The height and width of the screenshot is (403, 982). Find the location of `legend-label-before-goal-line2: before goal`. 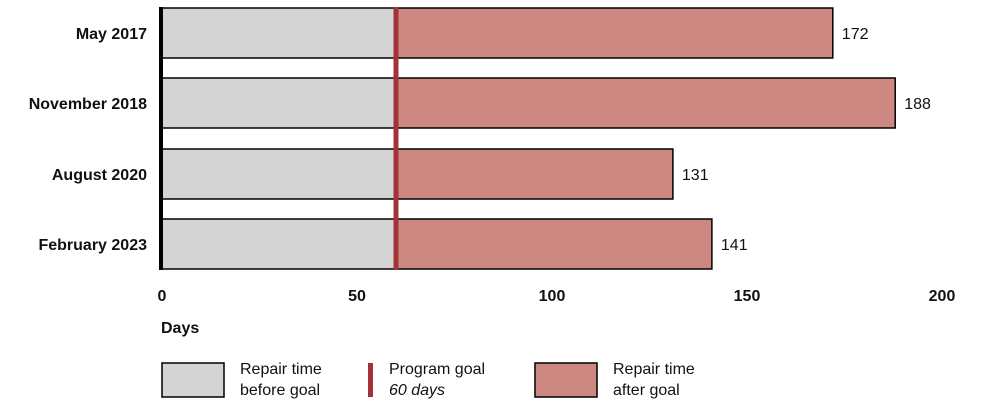

legend-label-before-goal-line2: before goal is located at coordinates (280, 390).